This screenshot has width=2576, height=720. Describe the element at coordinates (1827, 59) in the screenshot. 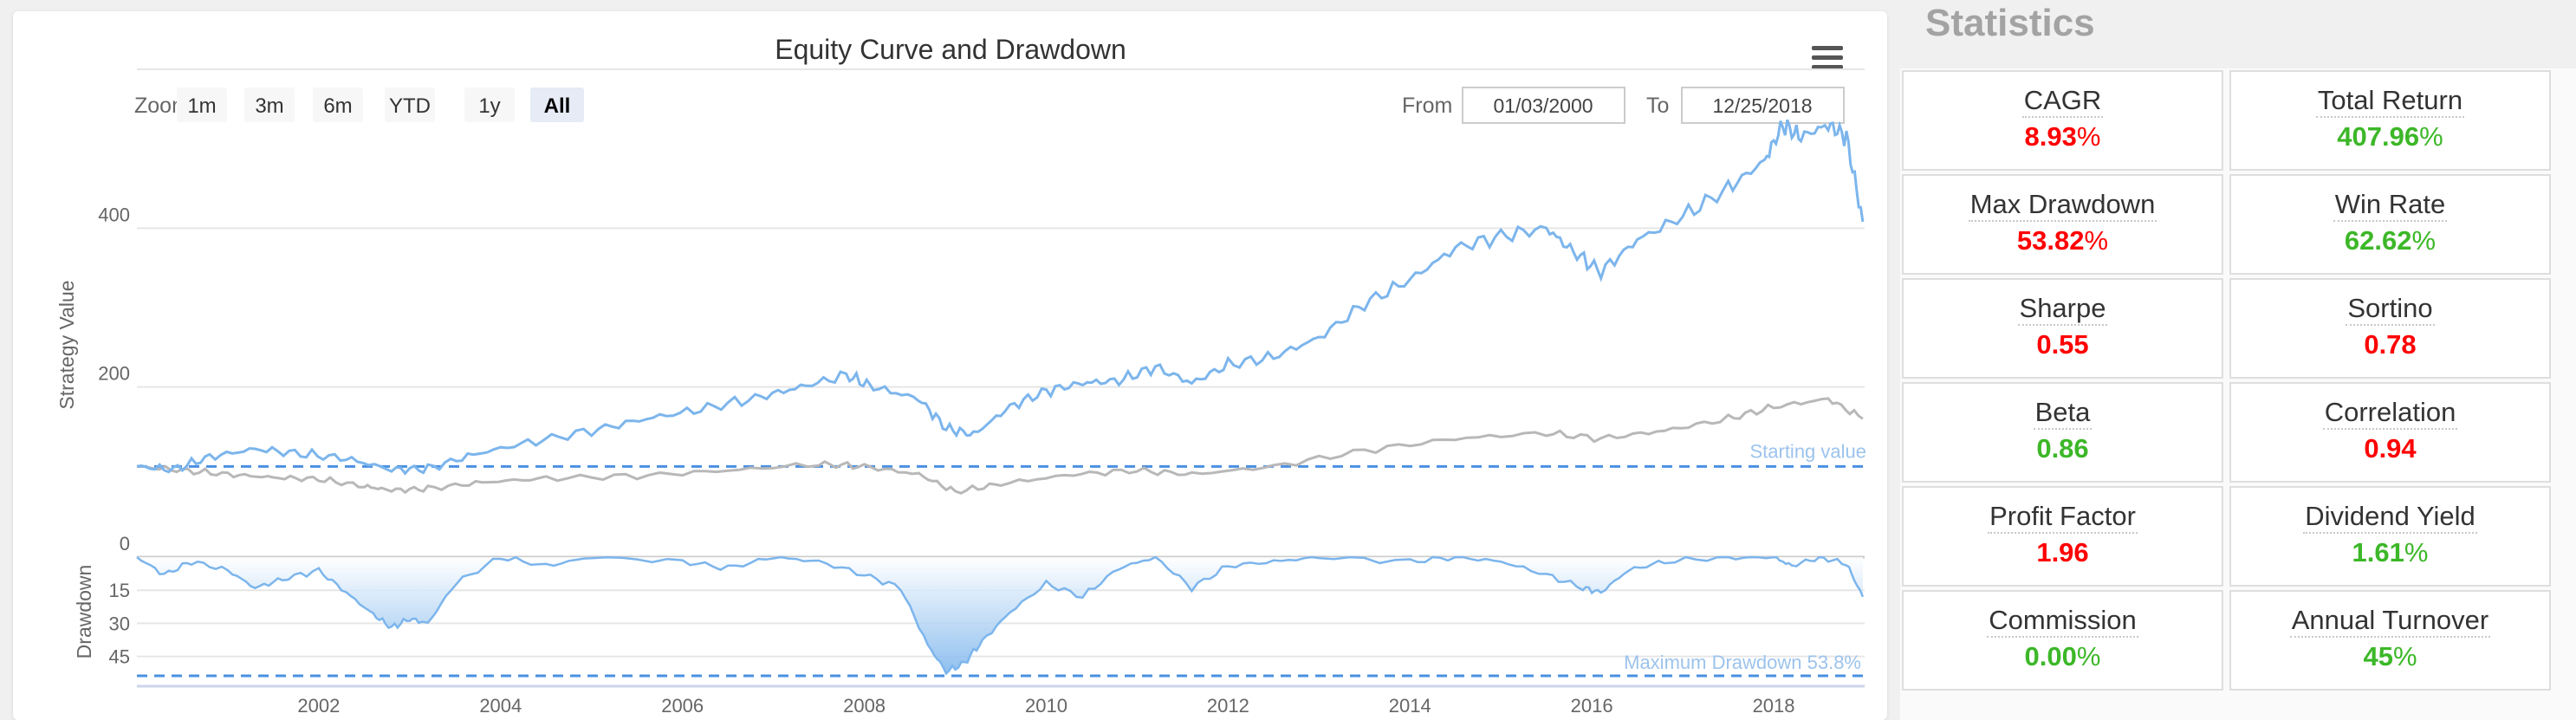

I see `hamburger-menu-icon` at that location.